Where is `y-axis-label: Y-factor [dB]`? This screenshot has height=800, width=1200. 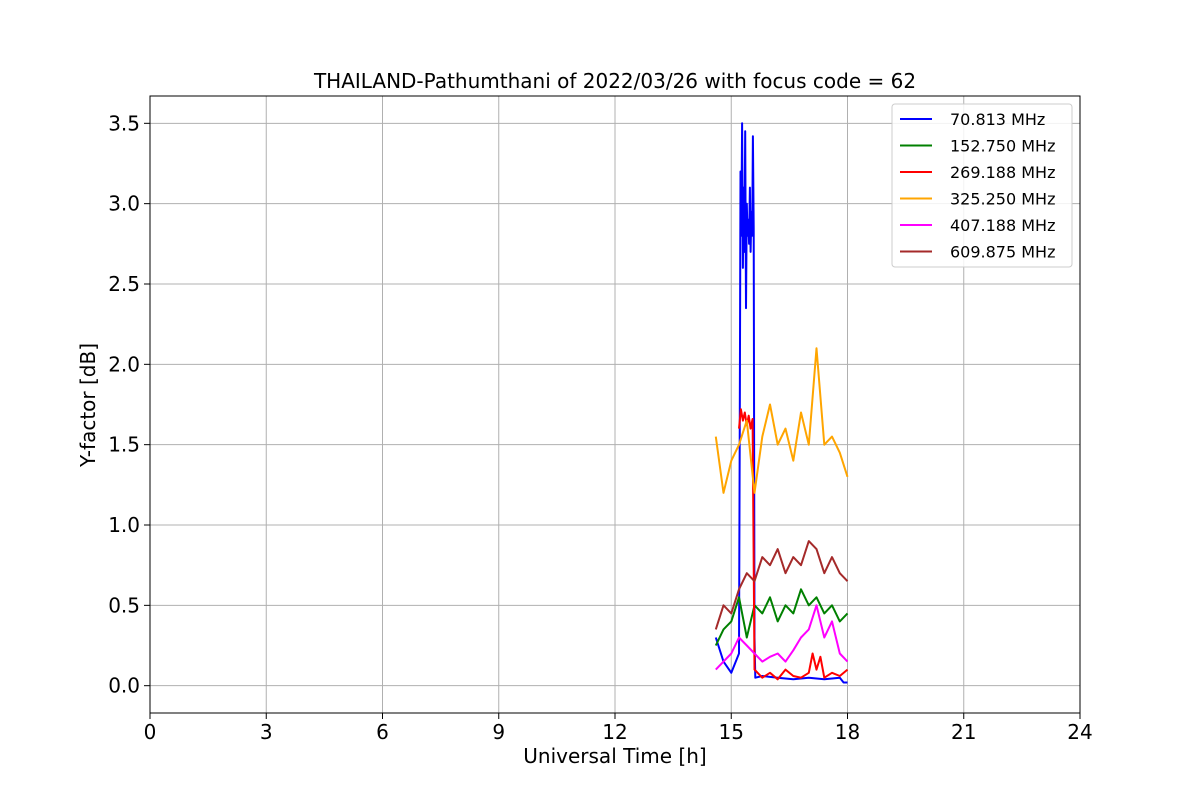
y-axis-label: Y-factor [dB] is located at coordinates (88, 405).